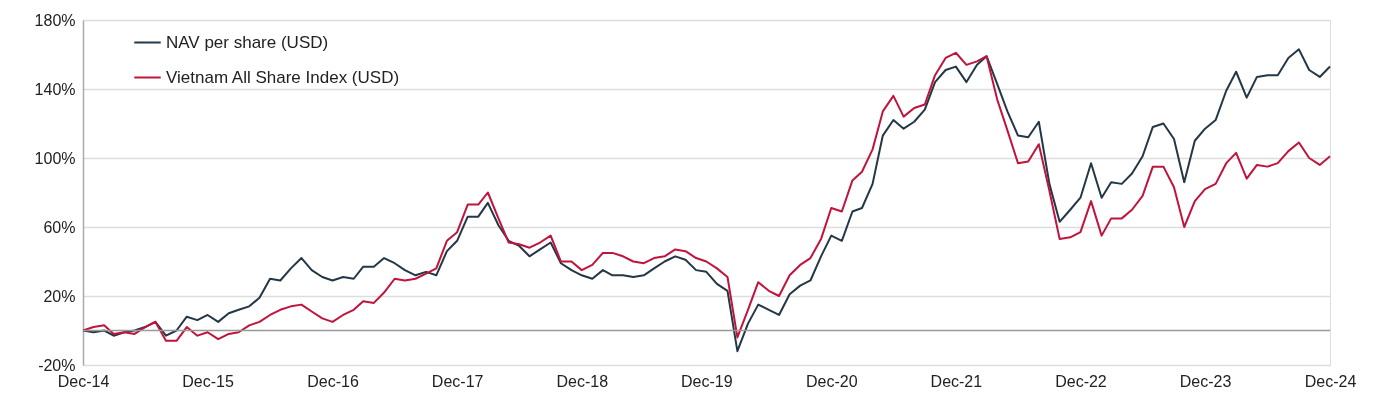 This screenshot has height=403, width=1383. I want to click on legend-label: Vietnam All Share Index (USD), so click(283, 77).